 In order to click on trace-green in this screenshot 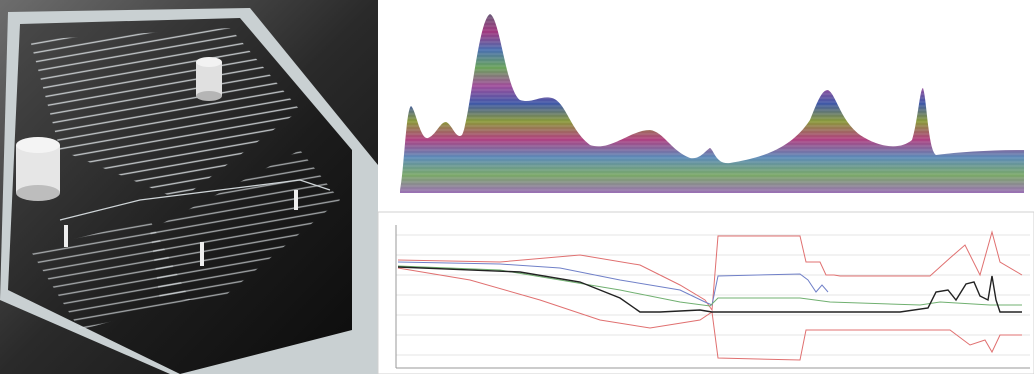, I will do `click(709, 286)`.